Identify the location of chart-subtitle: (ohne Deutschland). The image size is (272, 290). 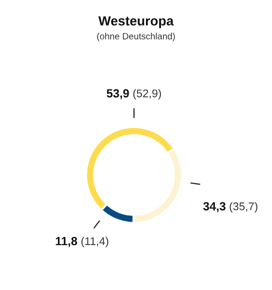
(136, 37).